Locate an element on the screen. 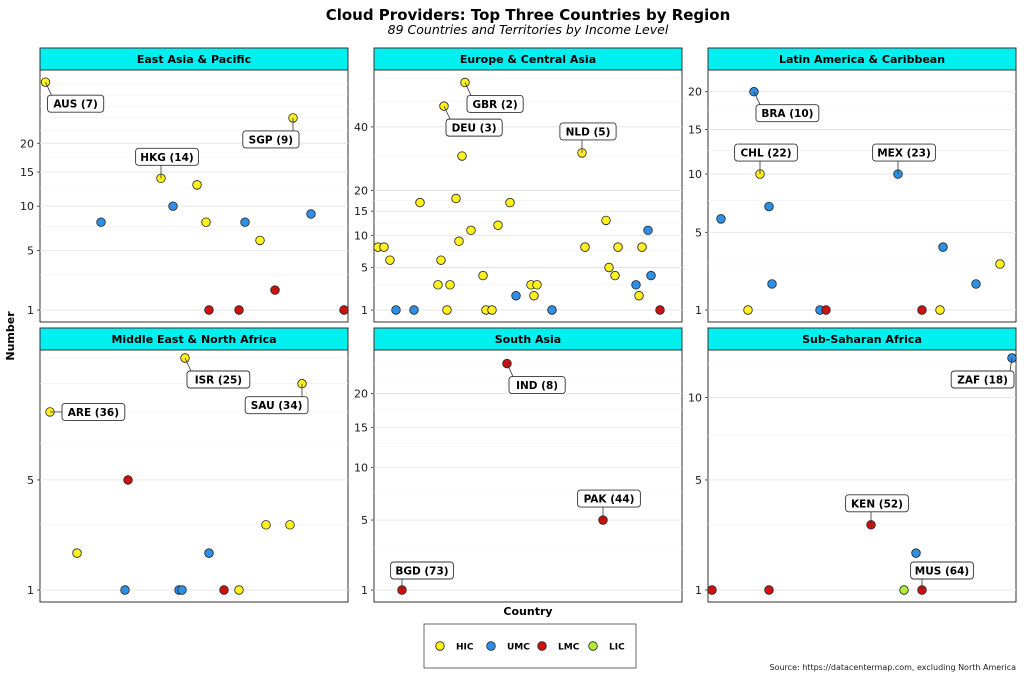 The image size is (1024, 679). panel-plot-area is located at coordinates (862, 196).